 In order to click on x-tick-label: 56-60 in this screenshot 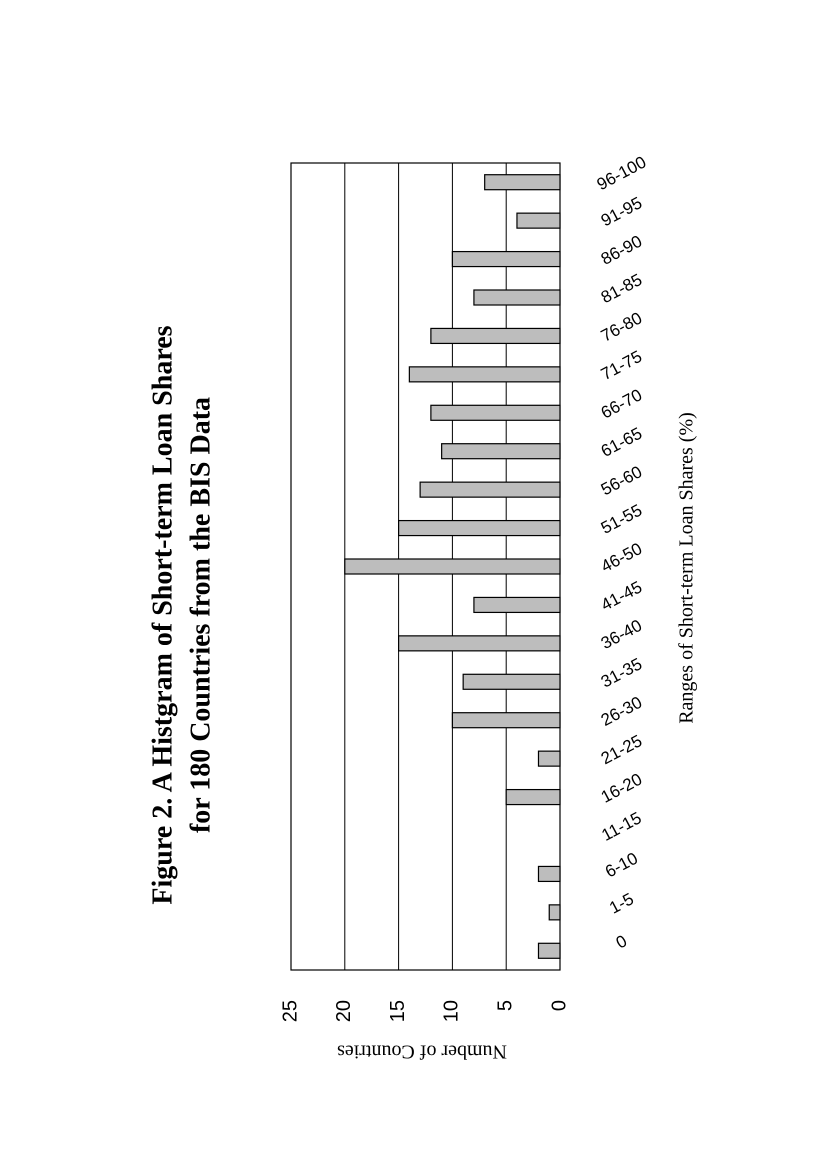, I will do `click(621, 480)`.